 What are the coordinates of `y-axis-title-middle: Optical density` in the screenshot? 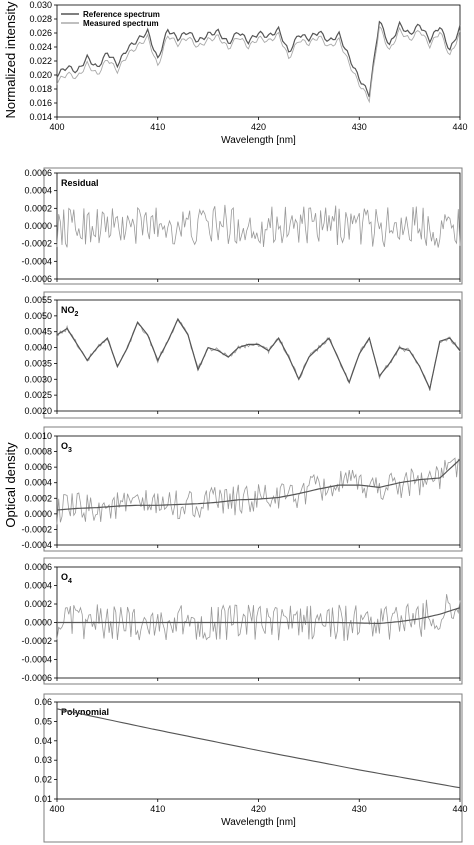 It's located at (10, 485).